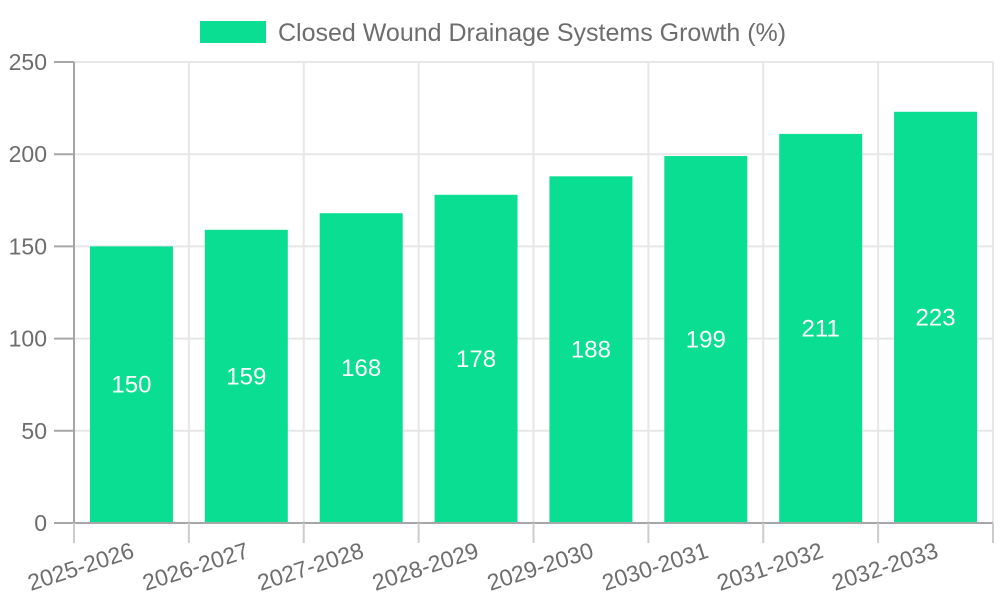 This screenshot has height=600, width=1000. What do you see at coordinates (64, 292) in the screenshot?
I see `y-axis-ticks` at bounding box center [64, 292].